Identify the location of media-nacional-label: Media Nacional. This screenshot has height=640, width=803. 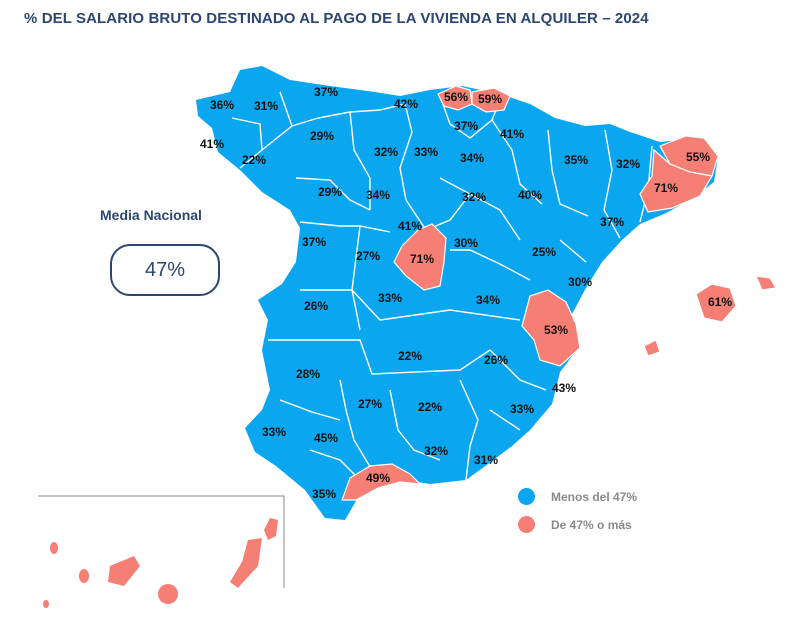
(151, 215).